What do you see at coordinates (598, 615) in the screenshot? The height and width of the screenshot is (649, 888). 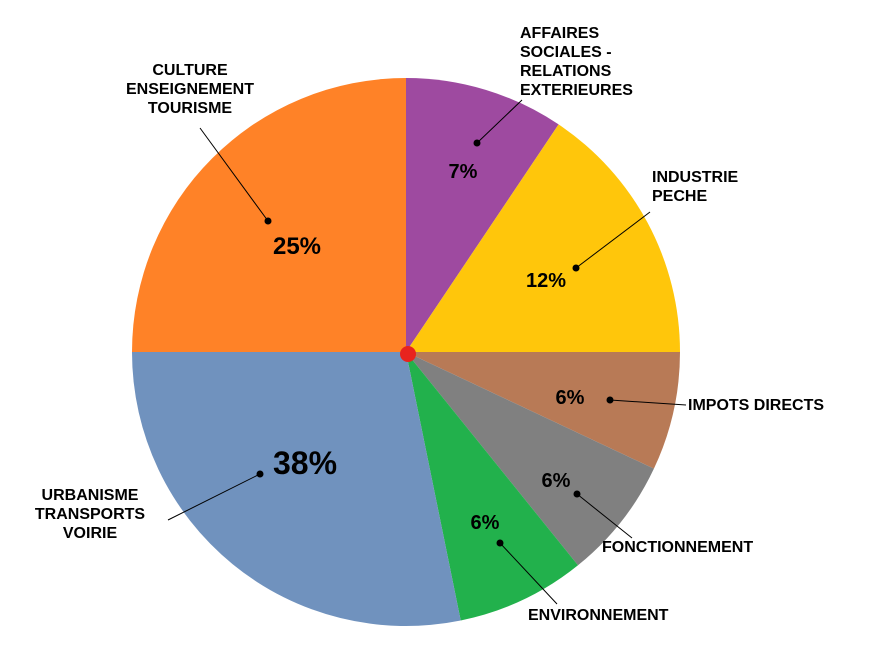 I see `category-label: ENVIRONNEMENT` at bounding box center [598, 615].